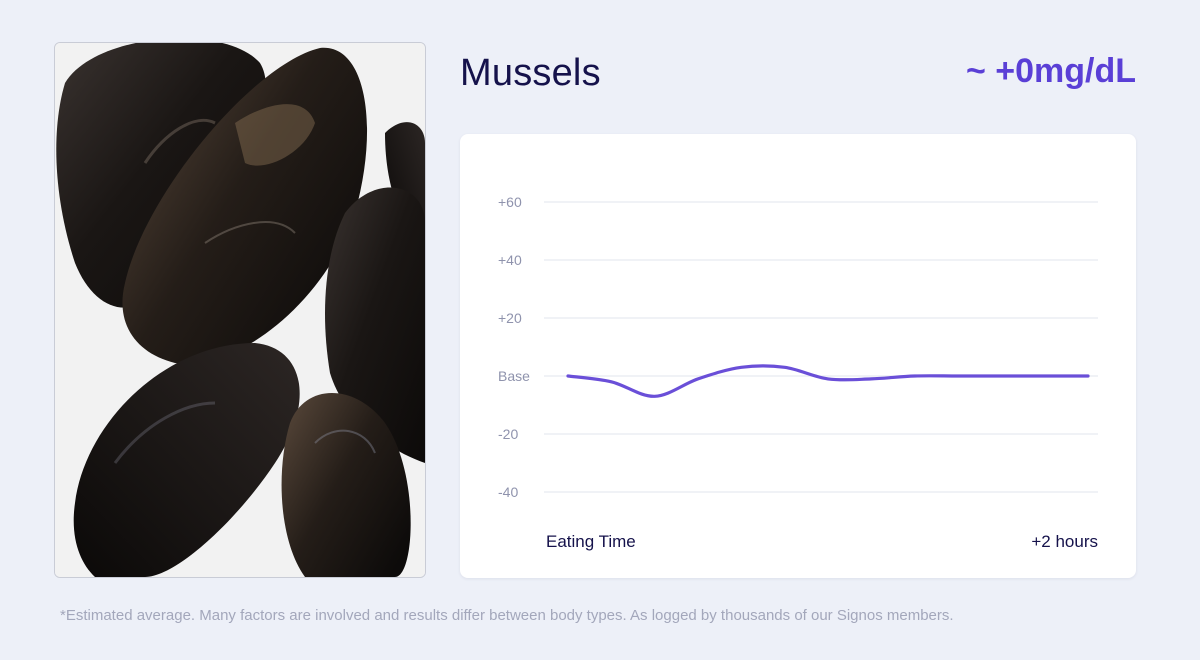 The width and height of the screenshot is (1200, 660). Describe the element at coordinates (510, 318) in the screenshot. I see `y-tick-label: +20` at that location.